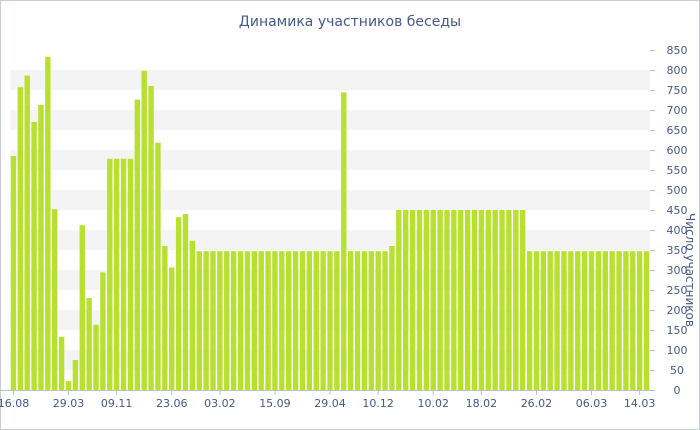 This screenshot has height=430, width=700. What do you see at coordinates (677, 230) in the screenshot?
I see `y-tick-label: 400` at bounding box center [677, 230].